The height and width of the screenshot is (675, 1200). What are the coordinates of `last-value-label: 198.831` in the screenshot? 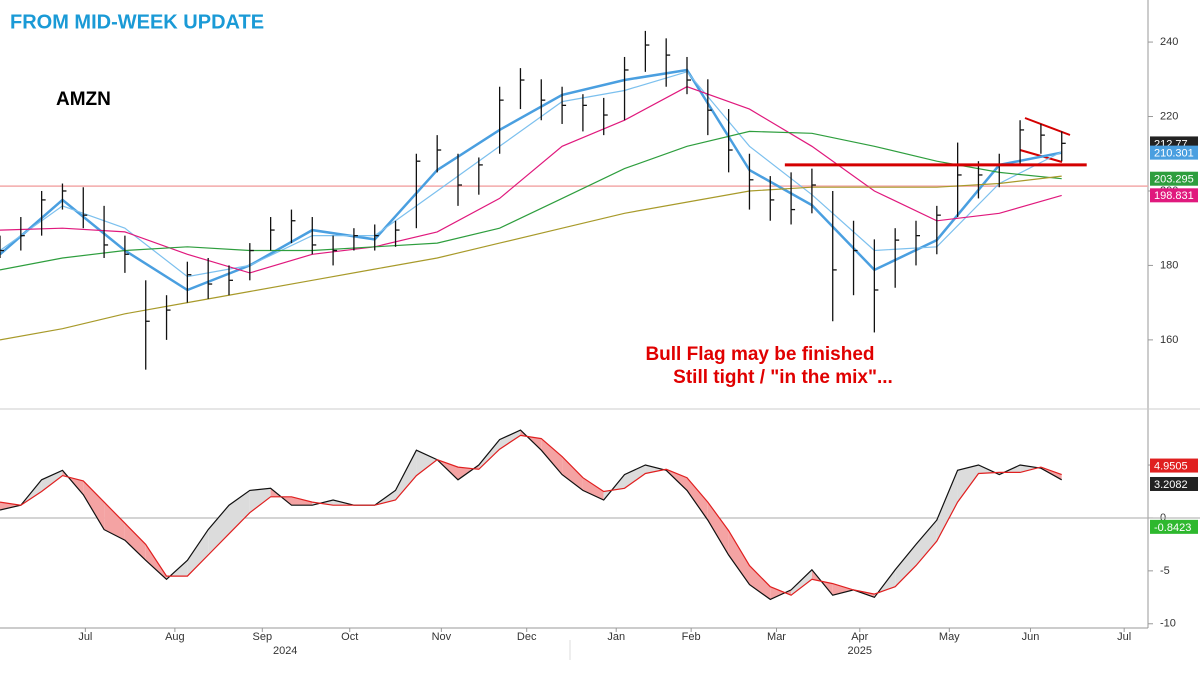 It's located at (1174, 196).